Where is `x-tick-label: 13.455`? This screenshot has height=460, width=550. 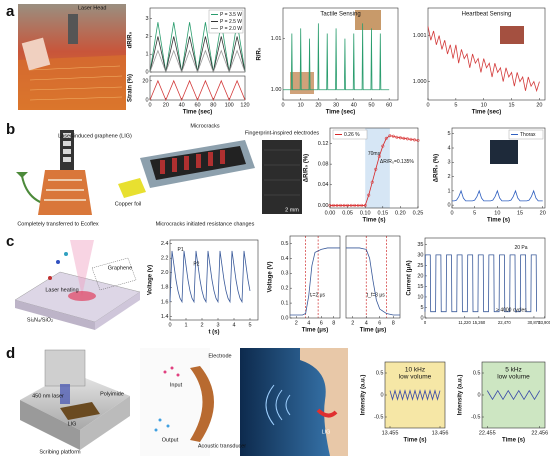
x-tick-label: 13.455 is located at coordinates (390, 433).